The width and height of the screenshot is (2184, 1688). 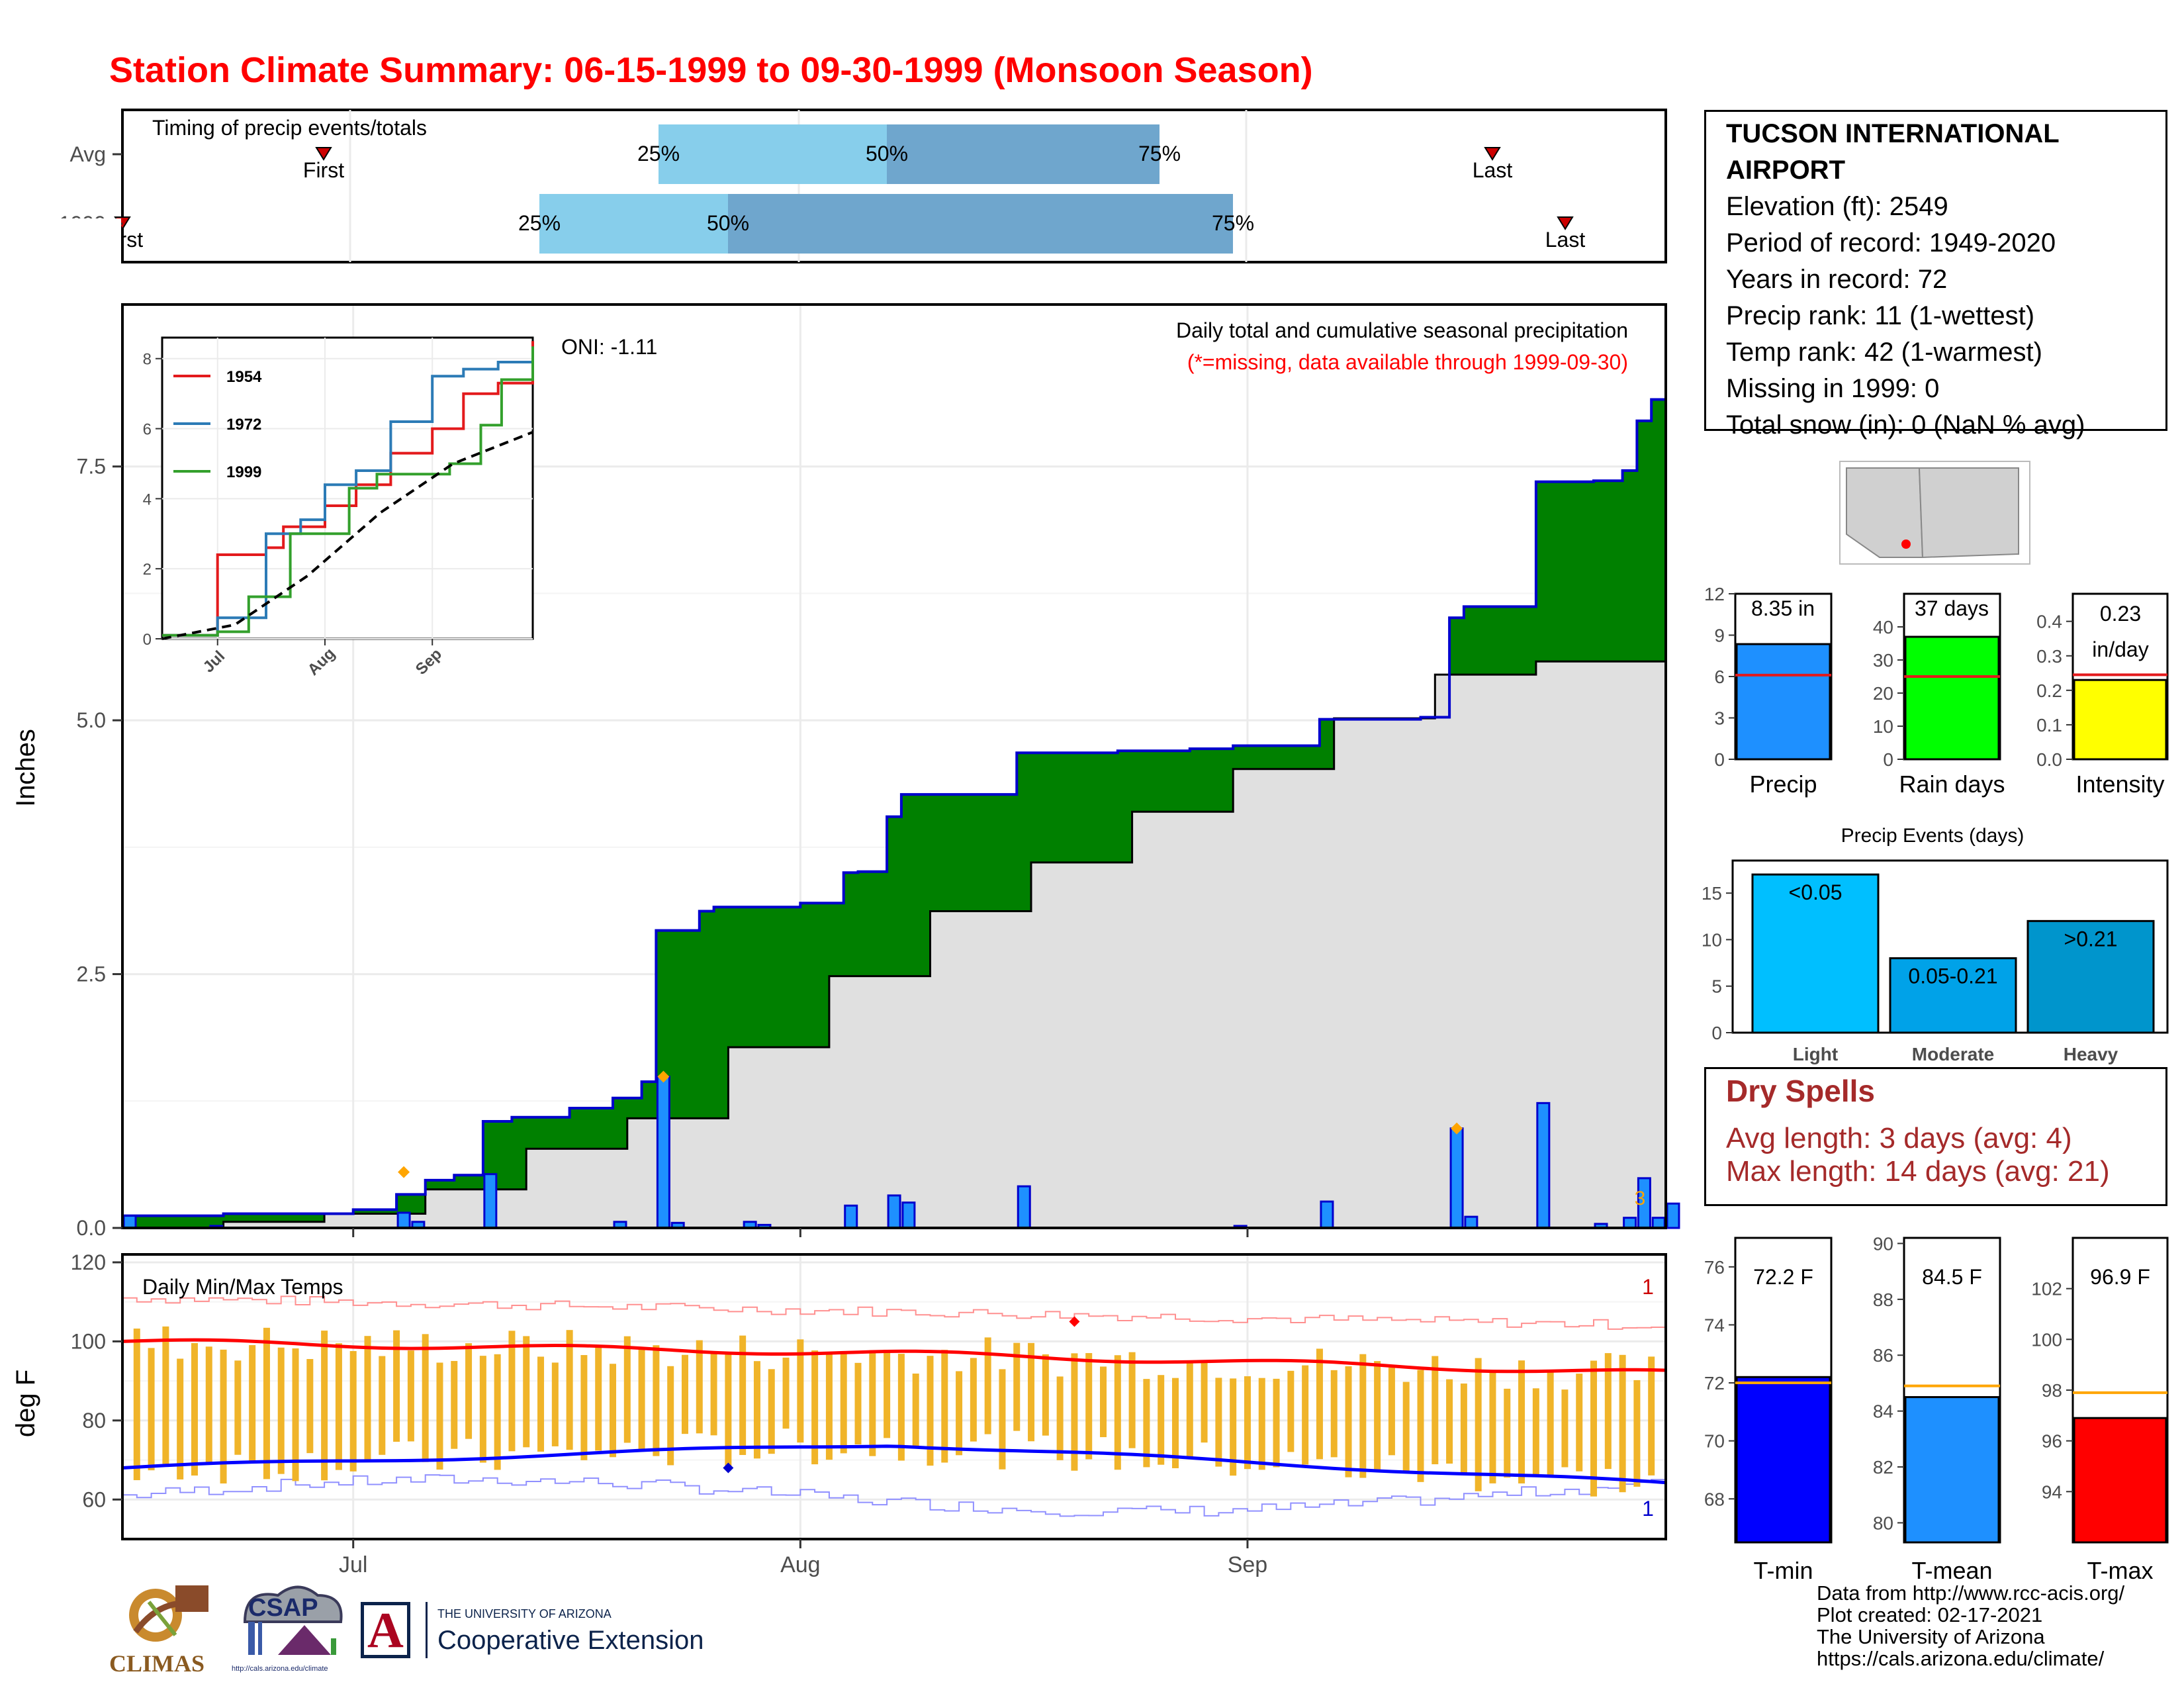 I want to click on intensity-mini-tick-label: 0.1, so click(x=2049, y=725).